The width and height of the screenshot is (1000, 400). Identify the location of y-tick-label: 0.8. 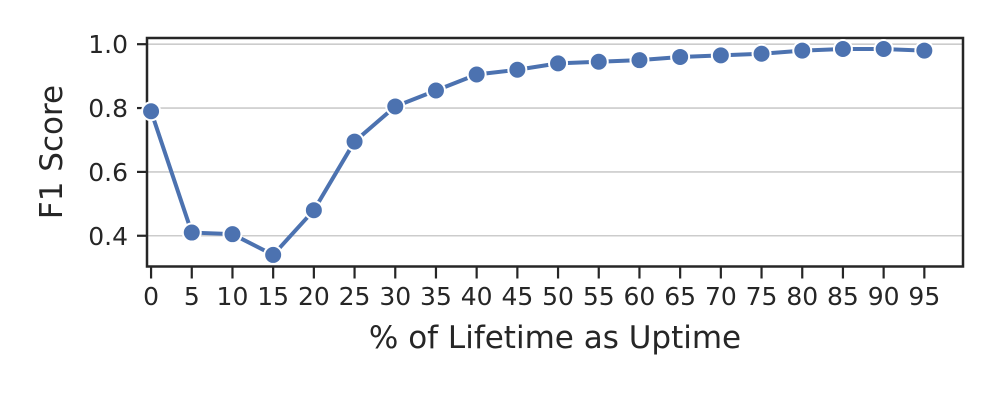
(108, 108).